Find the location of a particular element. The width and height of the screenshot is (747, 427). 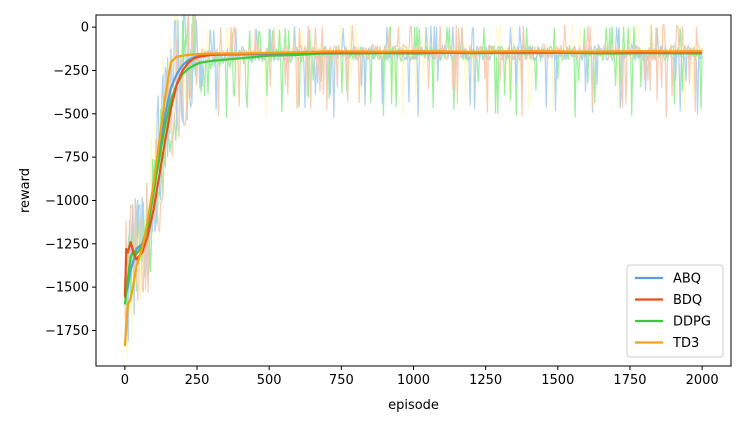

y-tick-label: 0 is located at coordinates (85, 28).